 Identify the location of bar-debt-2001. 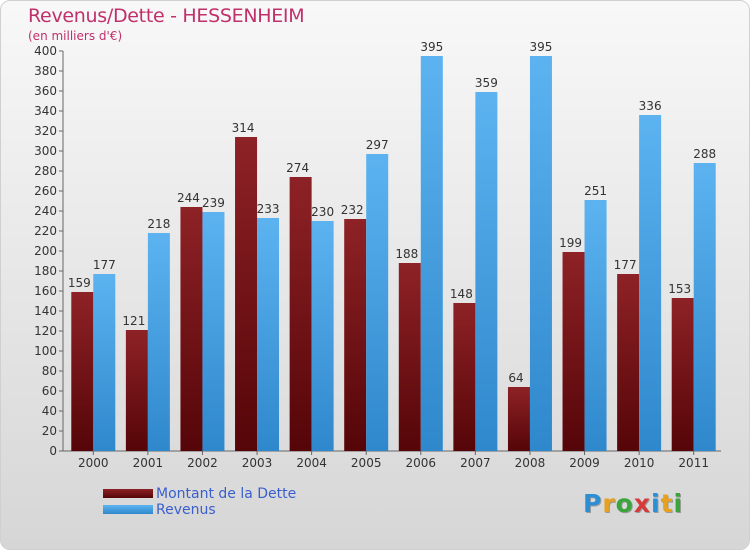
(136, 390).